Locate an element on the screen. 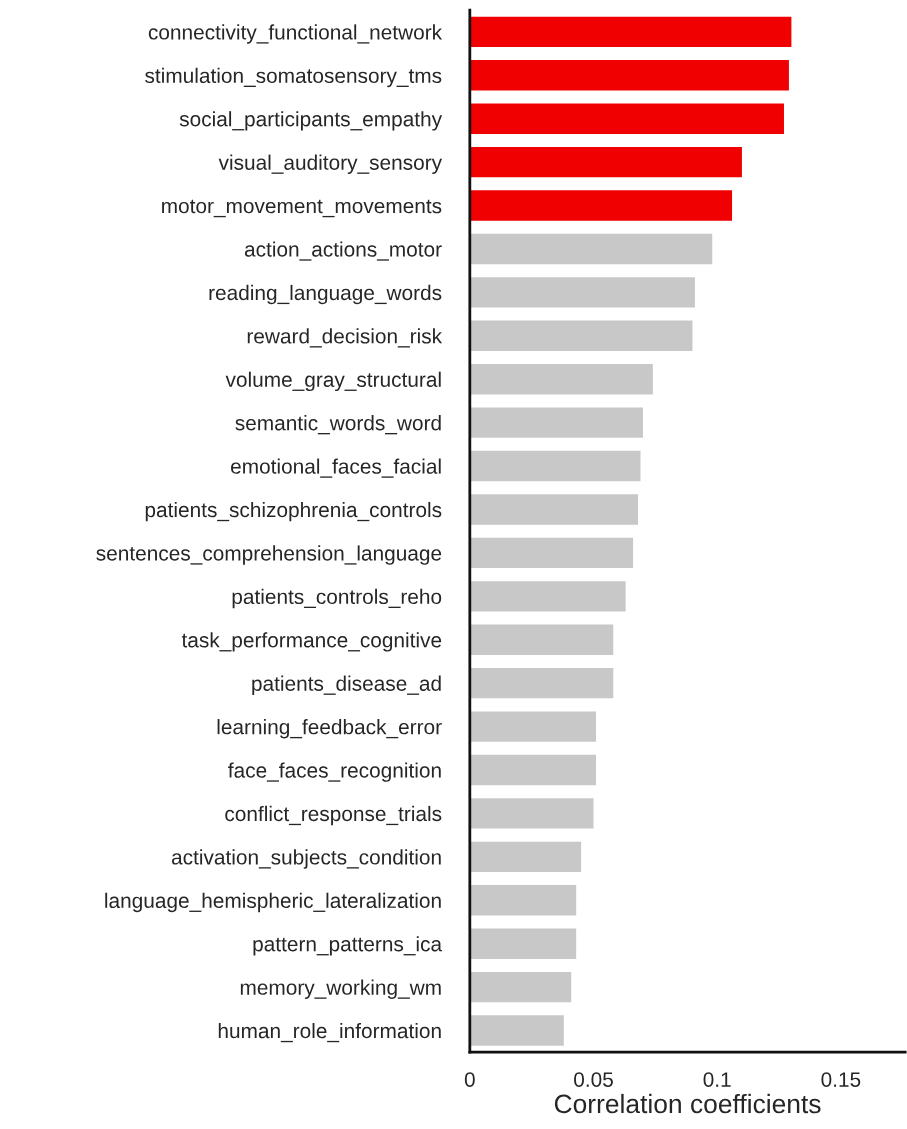 Image resolution: width=907 pixels, height=1129 pixels. y-tick-label: reward_decision_risk is located at coordinates (345, 338).